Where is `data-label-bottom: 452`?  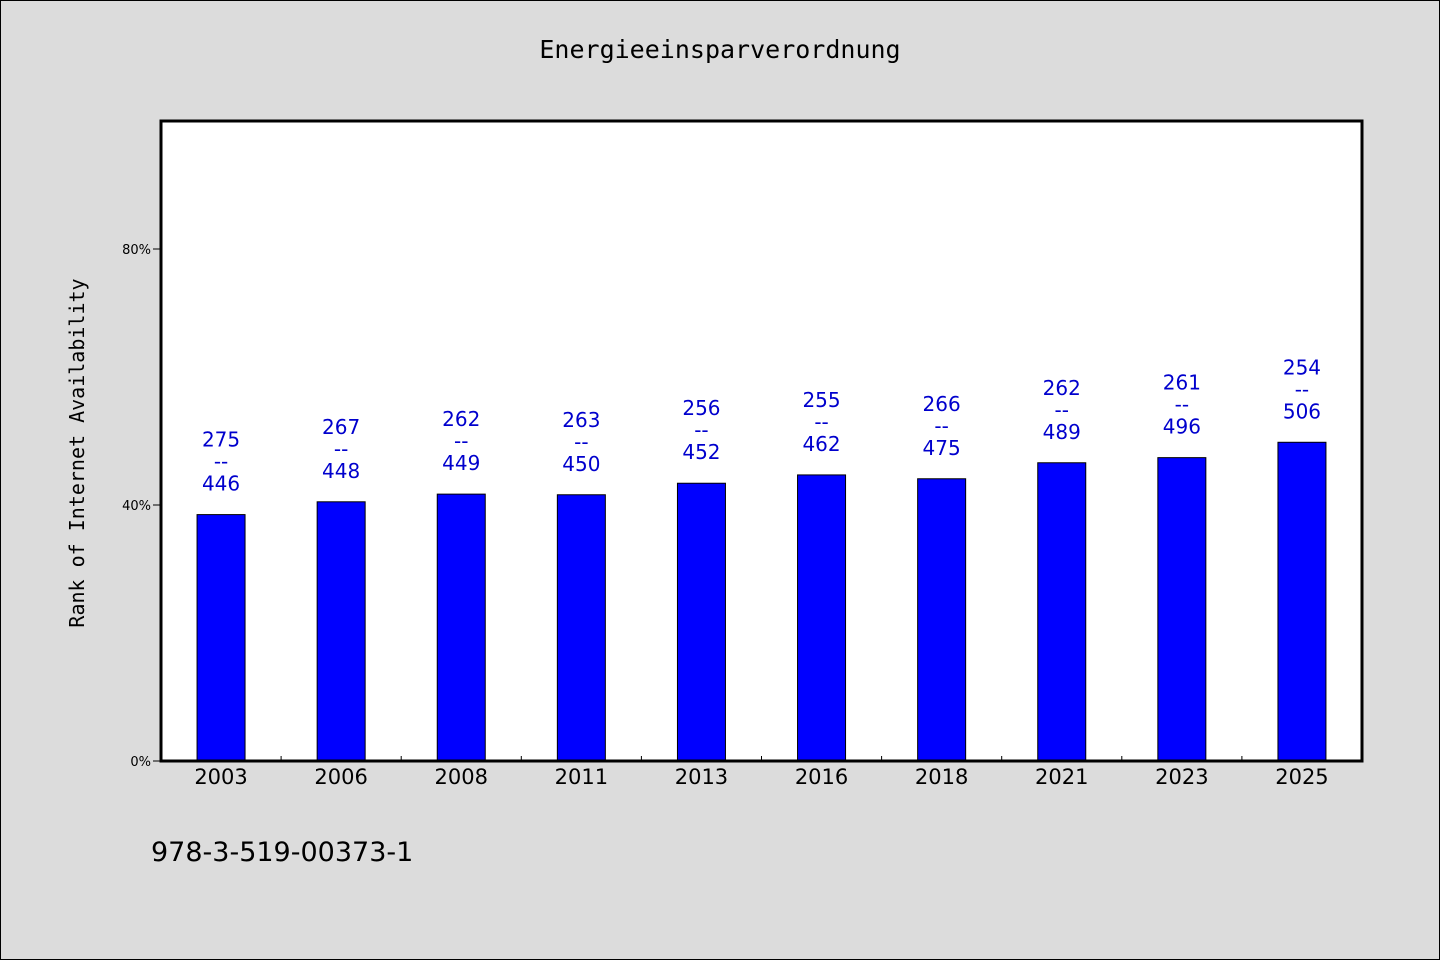 data-label-bottom: 452 is located at coordinates (701, 452).